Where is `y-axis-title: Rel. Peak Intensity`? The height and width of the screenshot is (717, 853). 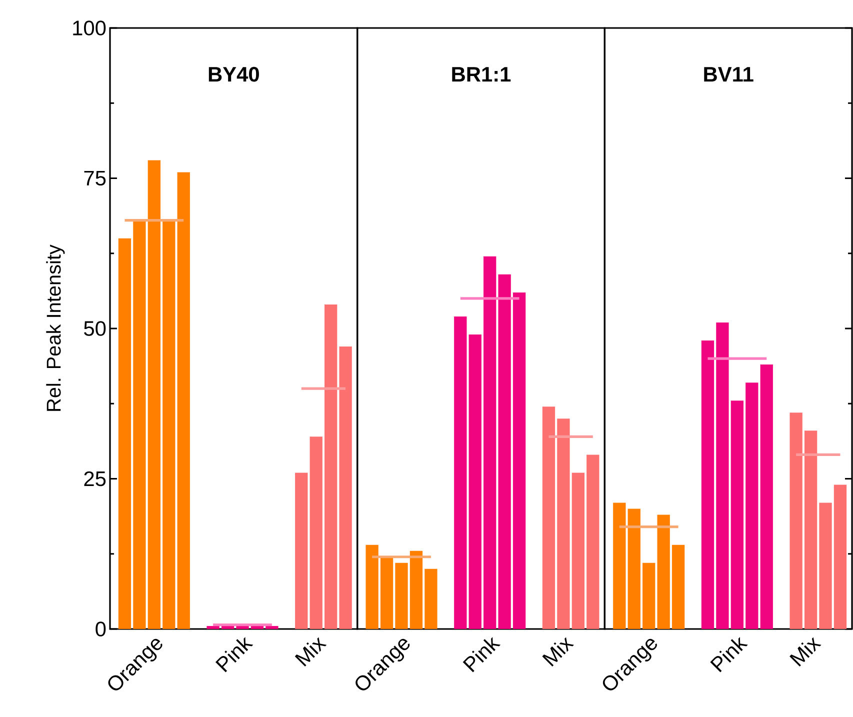
y-axis-title: Rel. Peak Intensity is located at coordinates (55, 327).